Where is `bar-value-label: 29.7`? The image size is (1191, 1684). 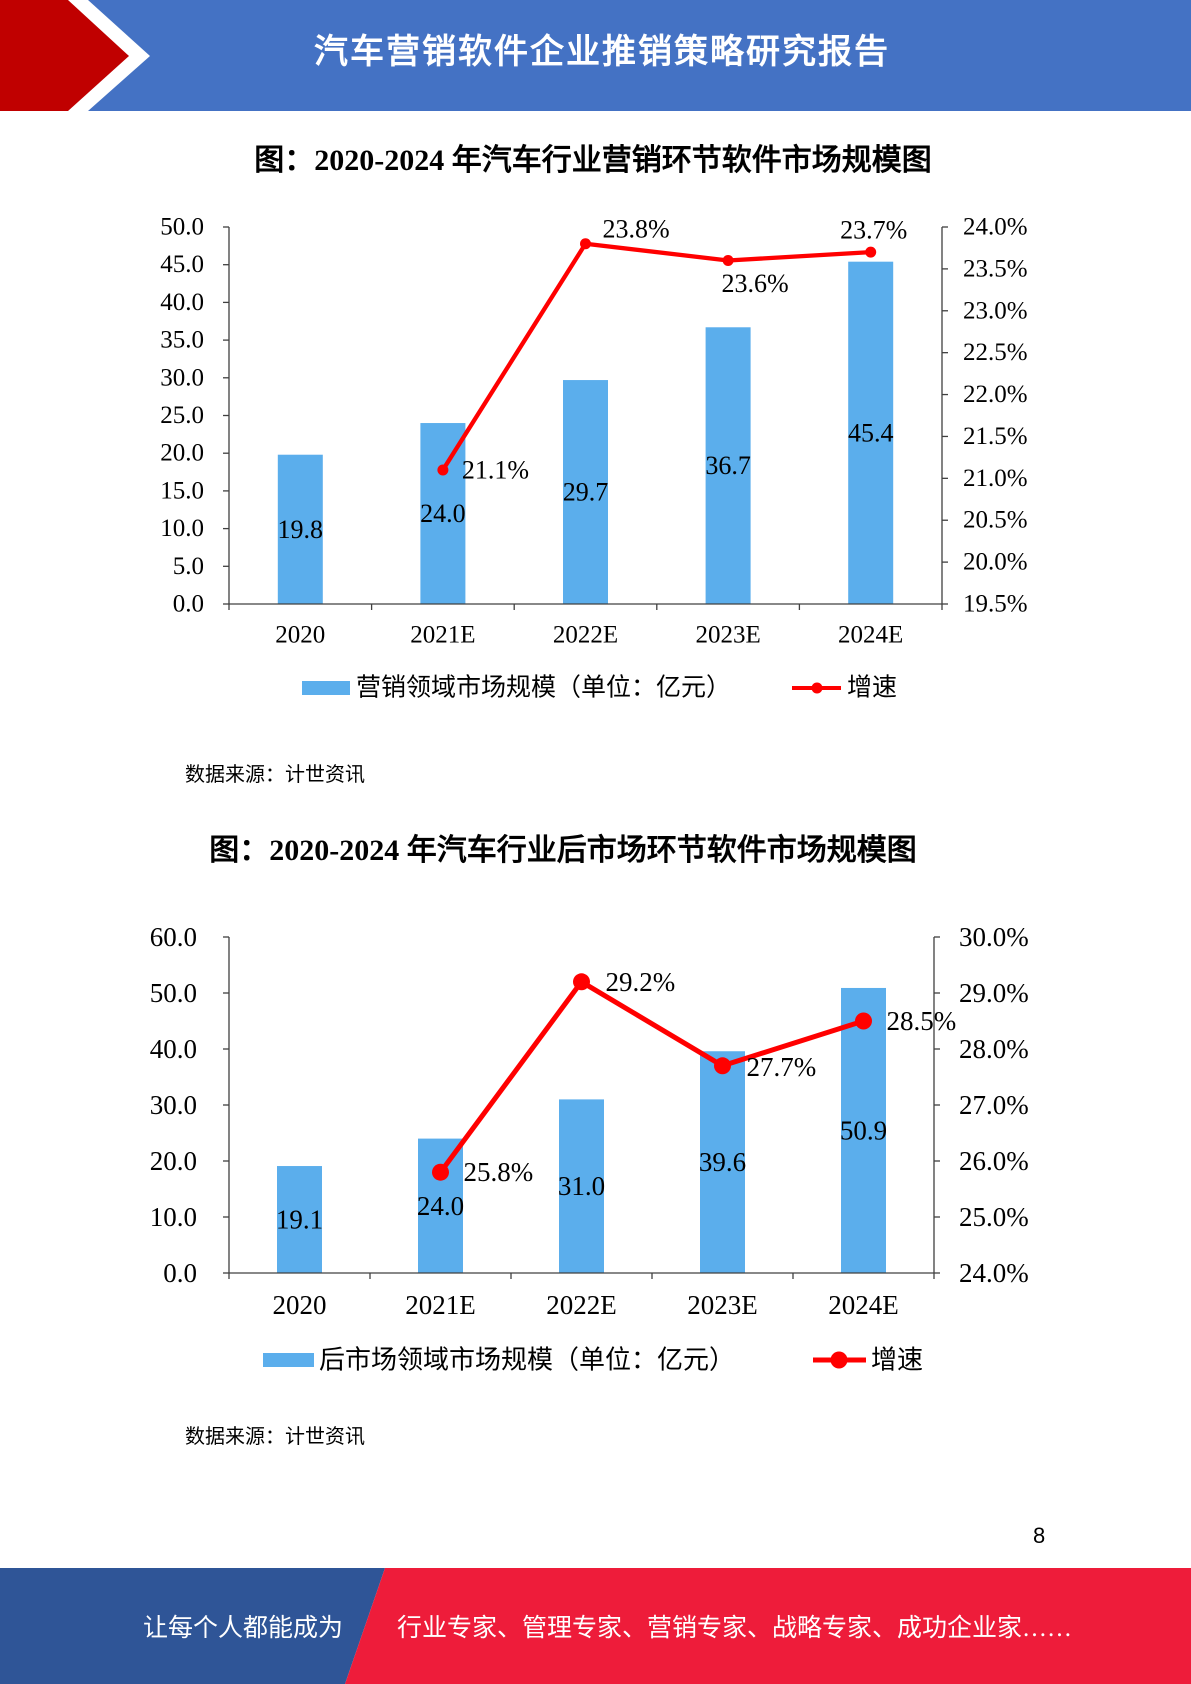 bar-value-label: 29.7 is located at coordinates (586, 492).